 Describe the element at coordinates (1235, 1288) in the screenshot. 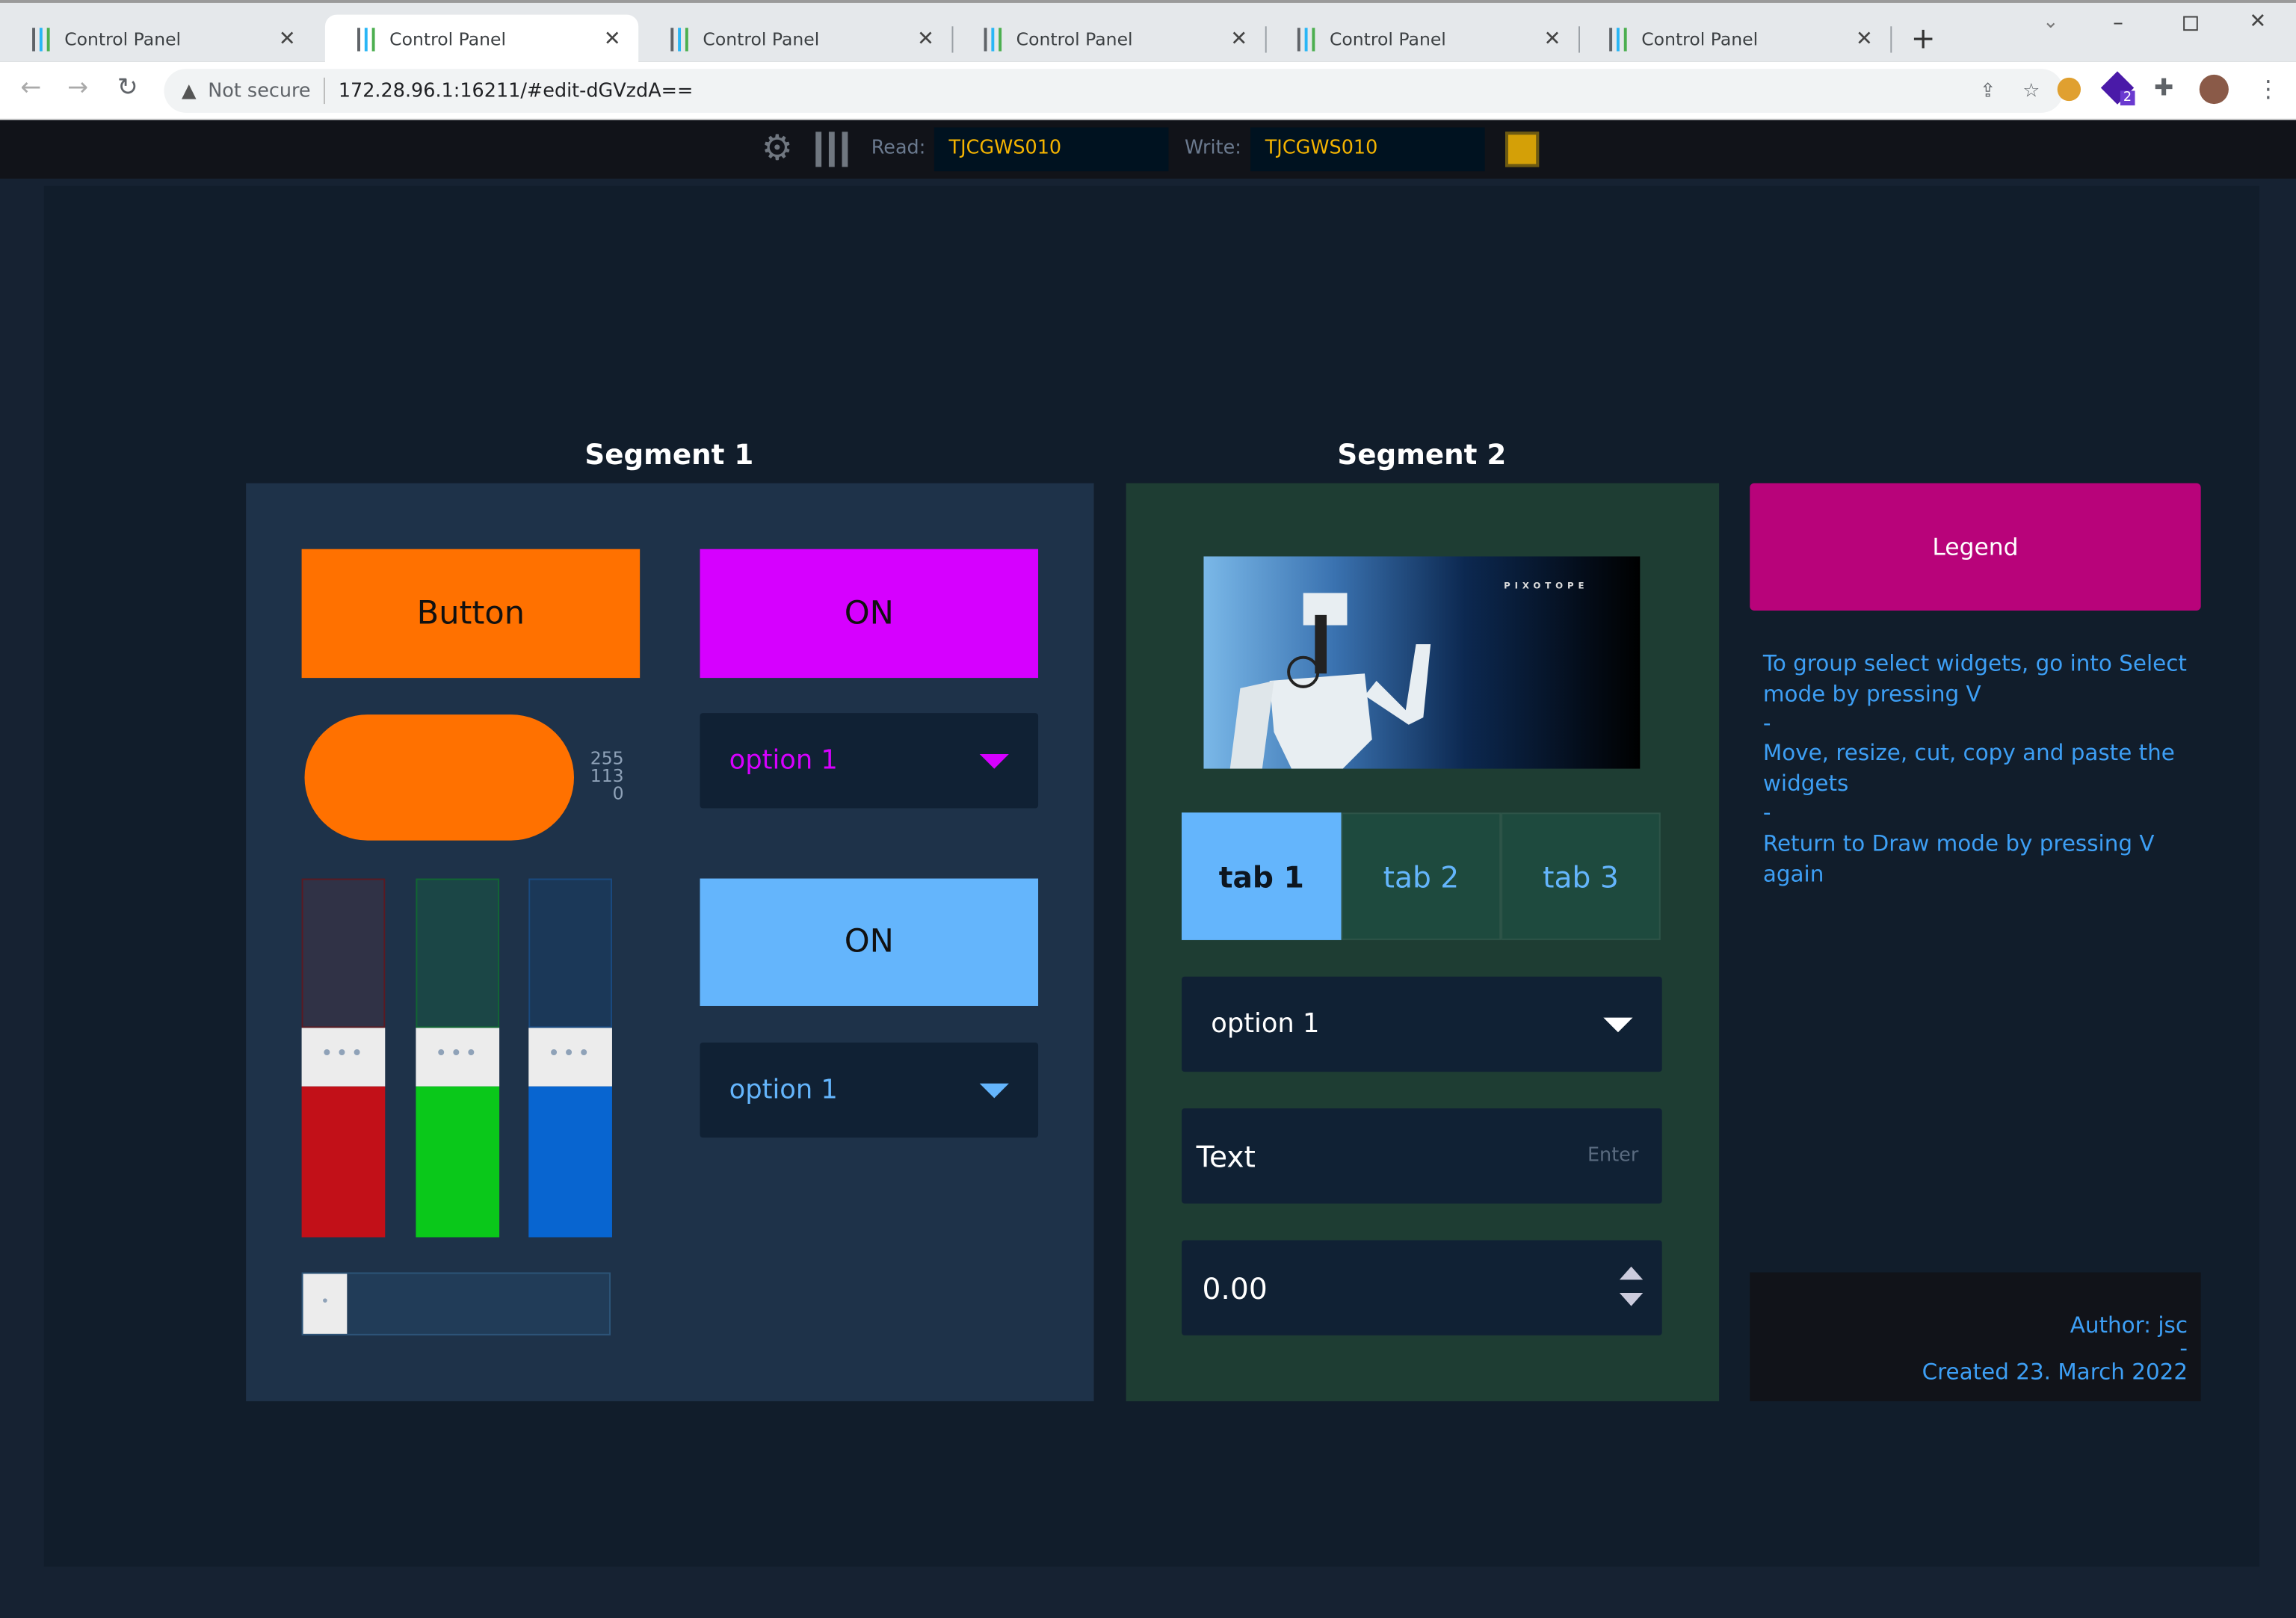

I see `number-value: 0.00` at that location.